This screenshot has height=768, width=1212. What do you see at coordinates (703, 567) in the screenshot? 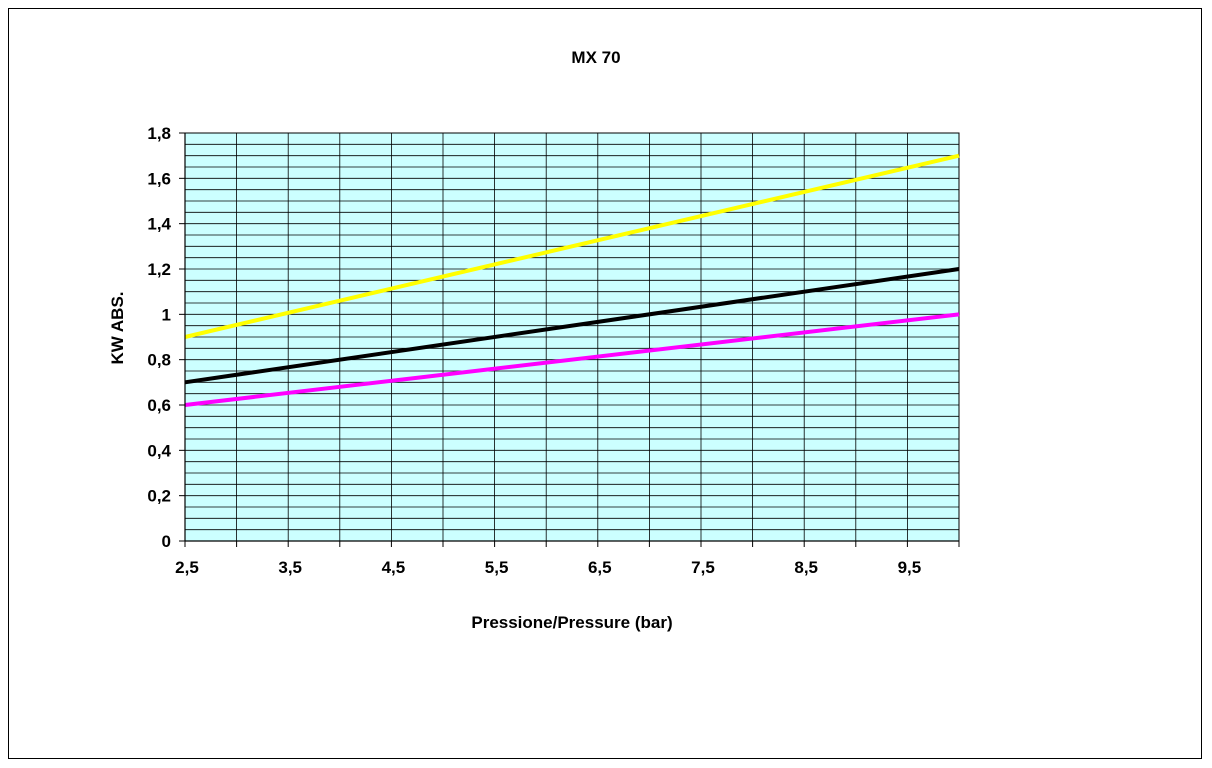
I see `x-tick-label: 7,5` at bounding box center [703, 567].